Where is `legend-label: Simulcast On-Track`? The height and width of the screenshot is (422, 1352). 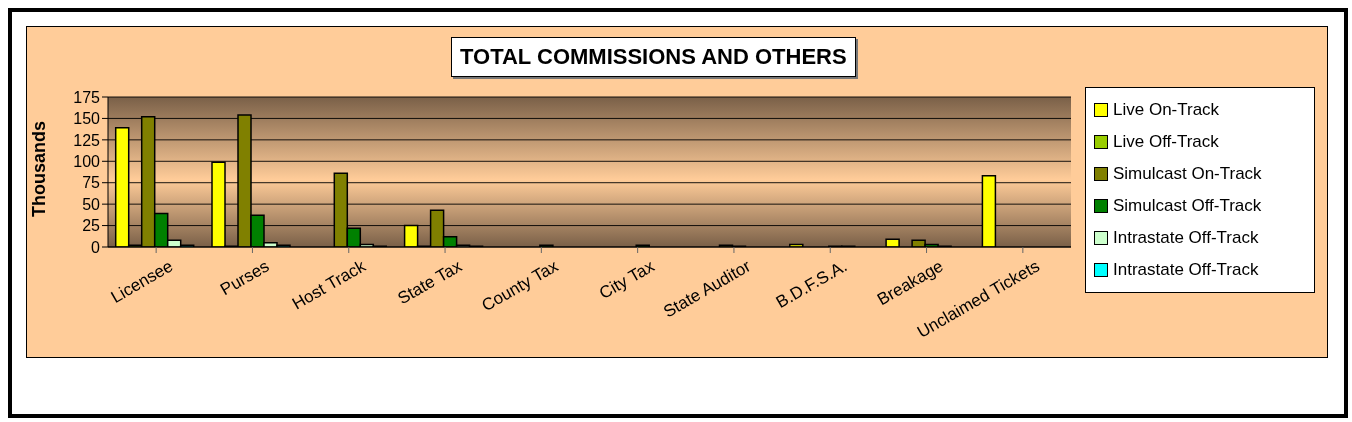
legend-label: Simulcast On-Track is located at coordinates (1187, 174).